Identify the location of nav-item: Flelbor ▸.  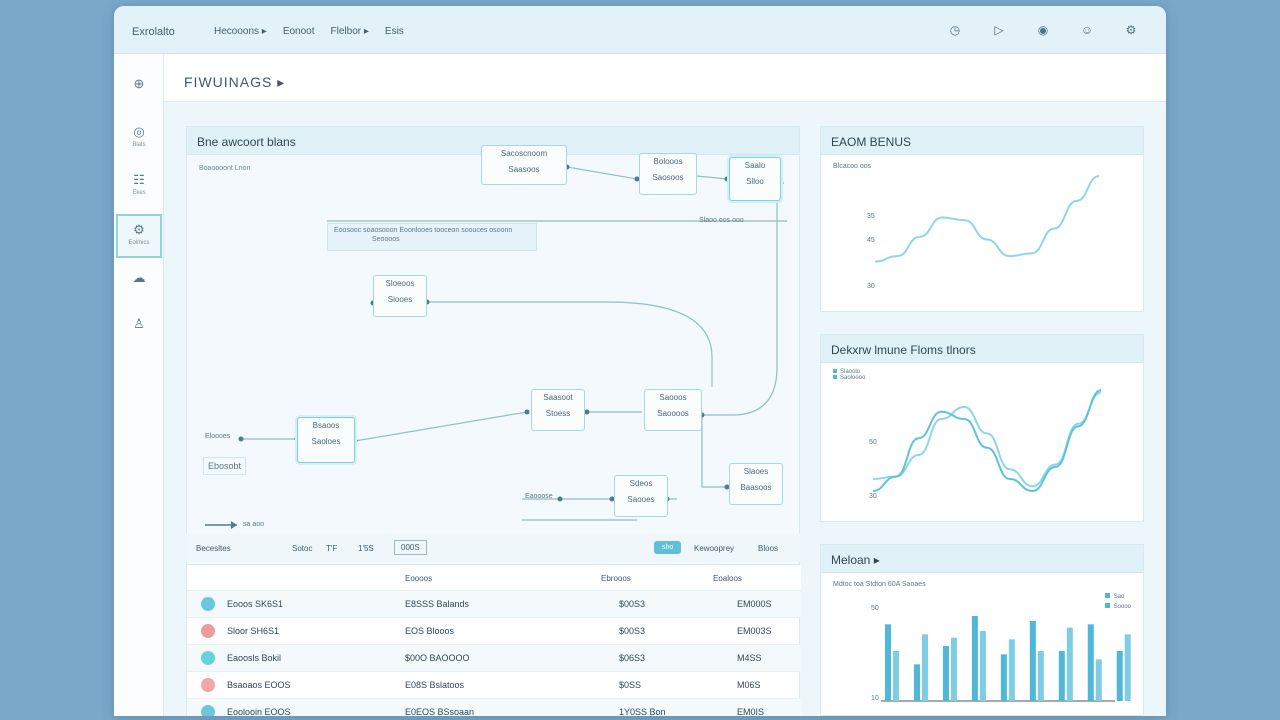
(349, 31).